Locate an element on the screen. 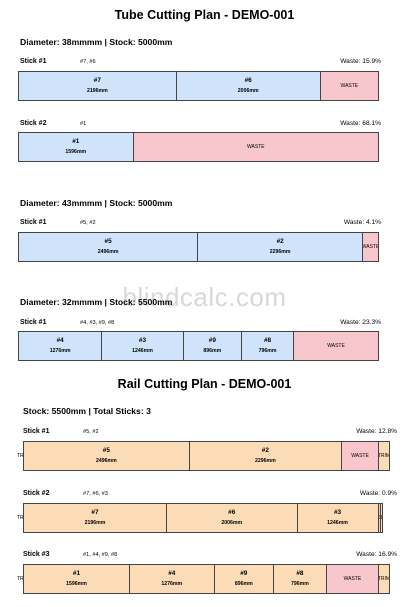 This screenshot has height=607, width=409. tube-group-header: Diameter: 32mmmm | Stock: 5500mm is located at coordinates (96, 302).